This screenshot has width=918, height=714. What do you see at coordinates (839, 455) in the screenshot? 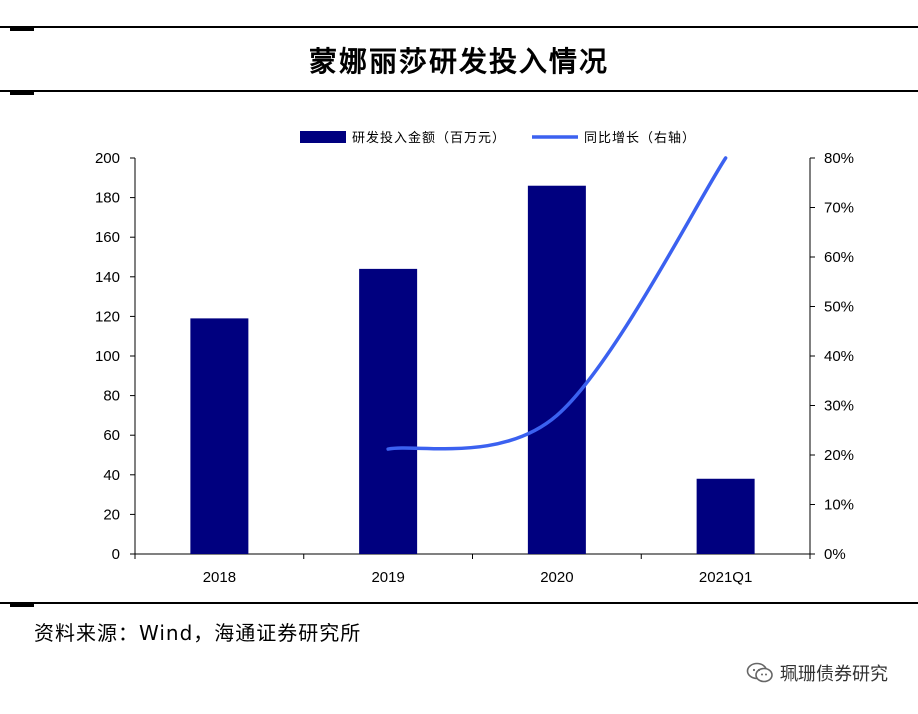
I see `y-right-tick-label: 20%` at bounding box center [839, 455].